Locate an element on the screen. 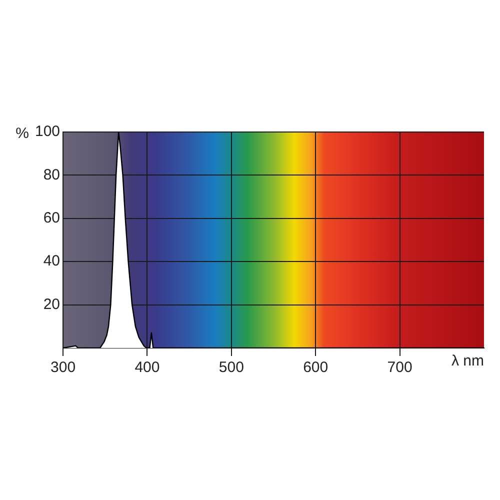 This screenshot has width=500, height=500. x-tick-label: 500 is located at coordinates (231, 367).